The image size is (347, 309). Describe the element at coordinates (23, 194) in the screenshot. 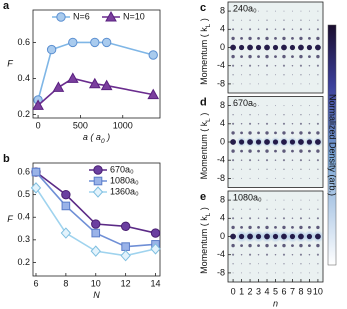

I see `y-tick-label: 0.5` at that location.